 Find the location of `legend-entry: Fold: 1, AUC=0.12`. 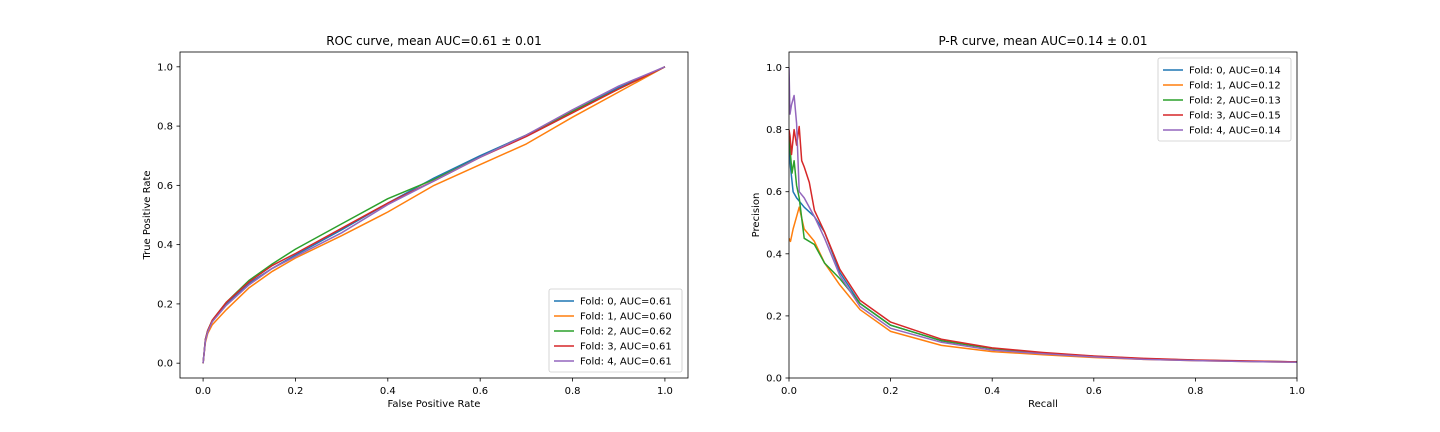

legend-entry: Fold: 1, AUC=0.12 is located at coordinates (1235, 86).